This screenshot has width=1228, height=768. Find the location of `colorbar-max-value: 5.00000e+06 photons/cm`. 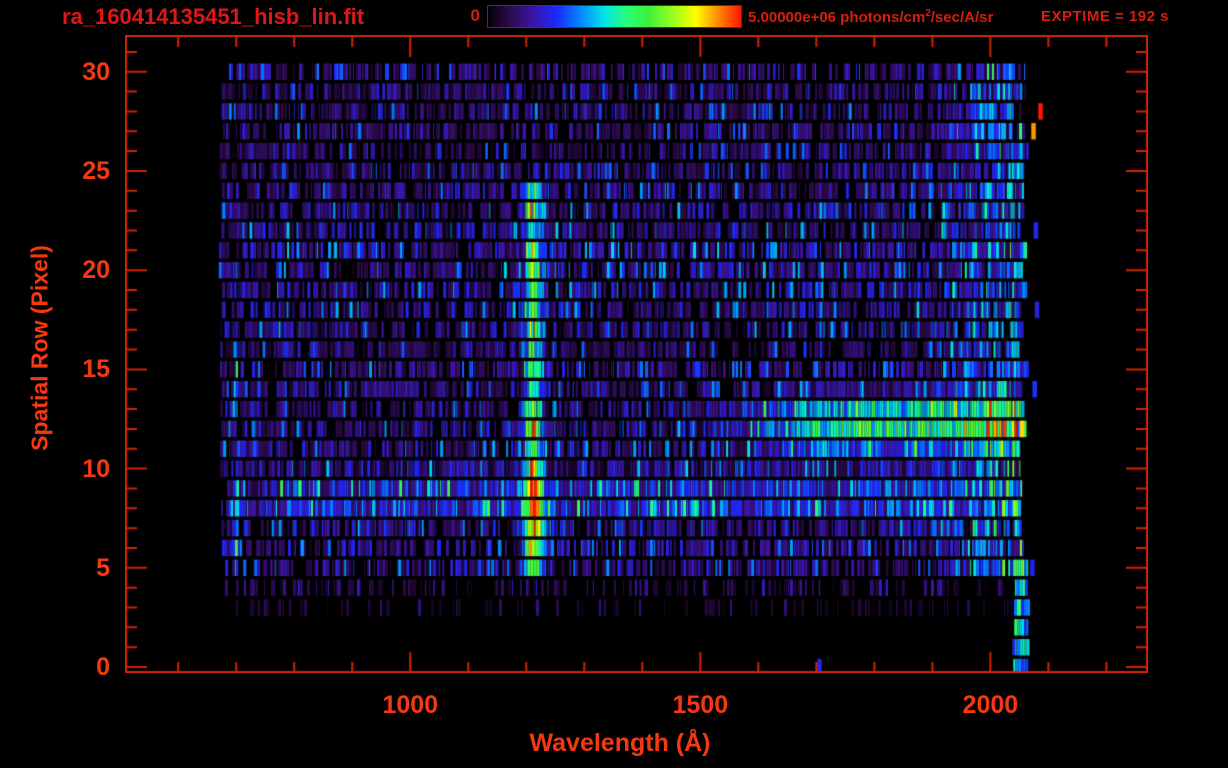

colorbar-max-value: 5.00000e+06 photons/cm is located at coordinates (837, 17).